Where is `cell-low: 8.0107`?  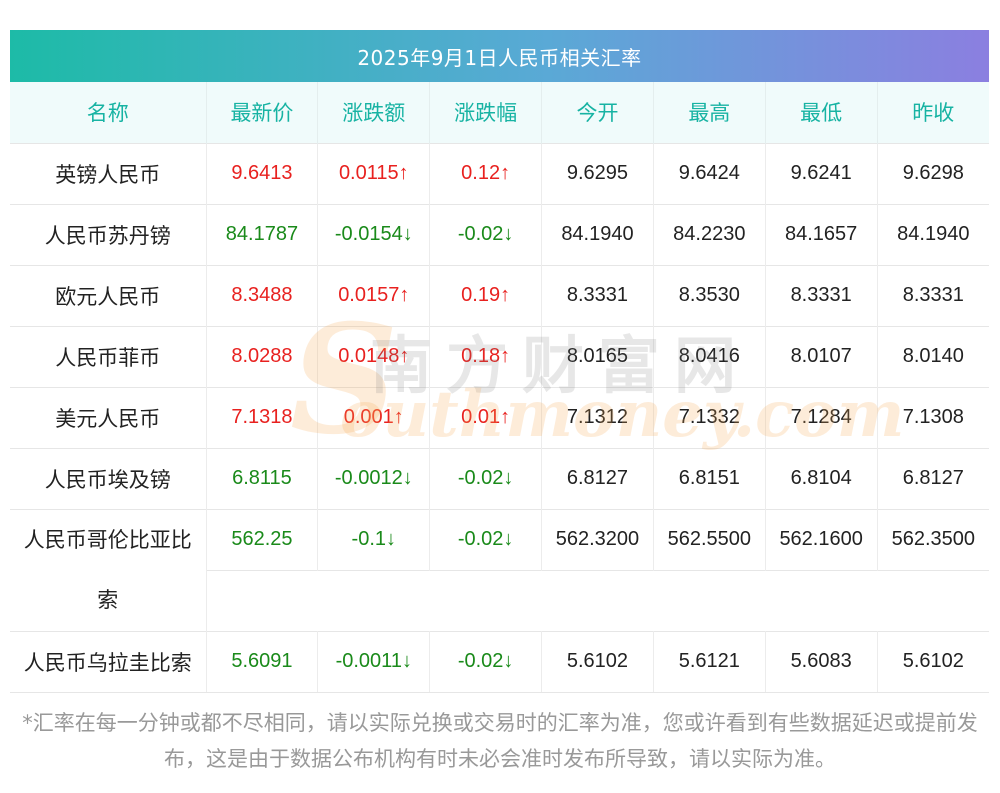 cell-low: 8.0107 is located at coordinates (821, 356).